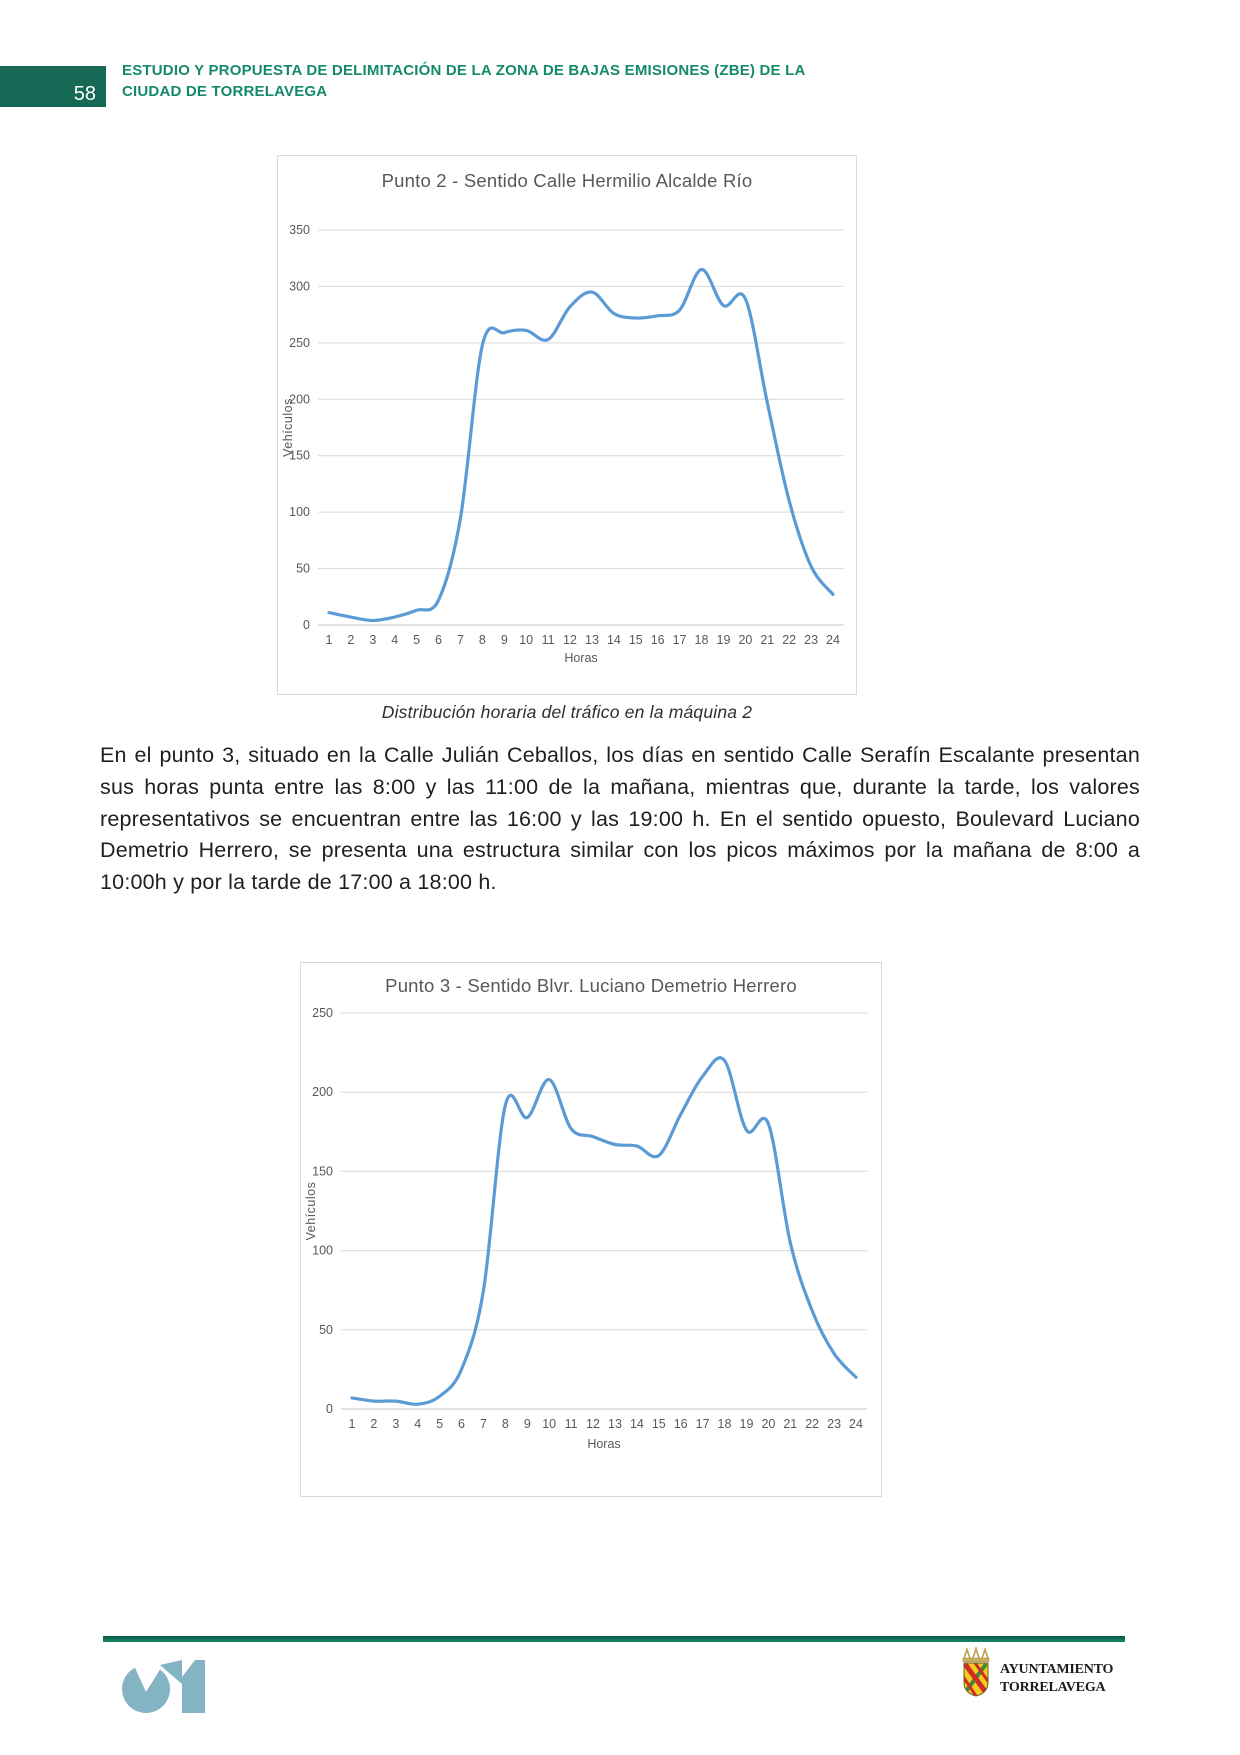  I want to click on svg-text: 350, so click(299, 230).